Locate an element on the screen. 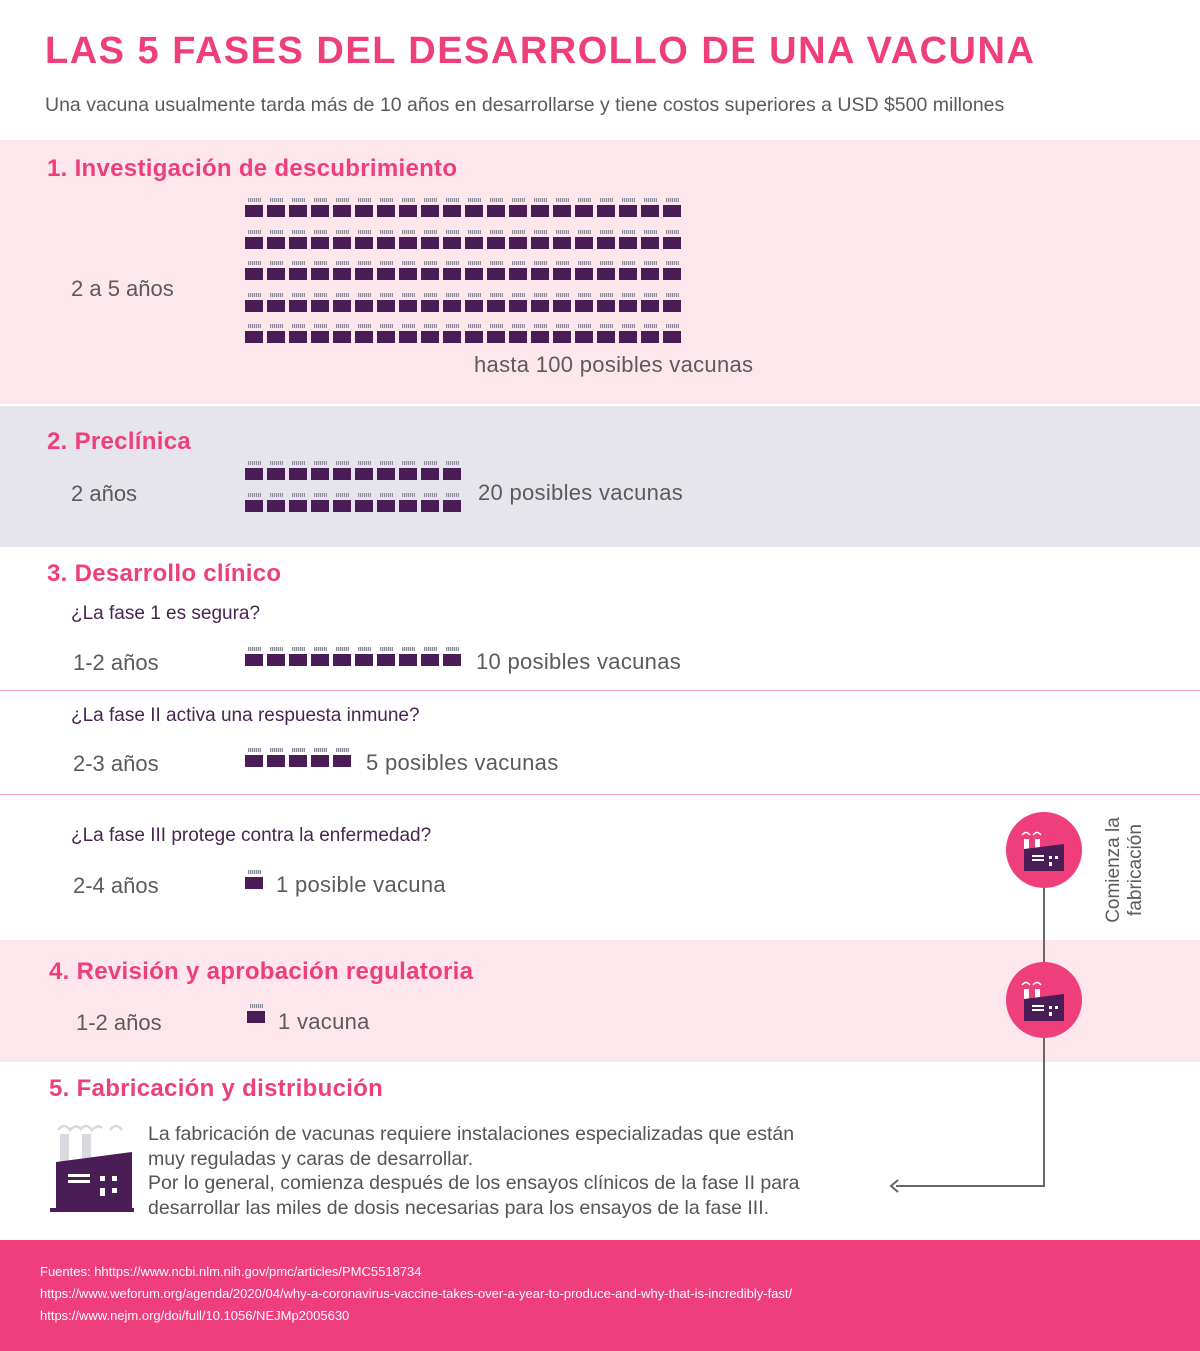 This screenshot has width=1200, height=1351. timeline-line is located at coordinates (1044, 1108).